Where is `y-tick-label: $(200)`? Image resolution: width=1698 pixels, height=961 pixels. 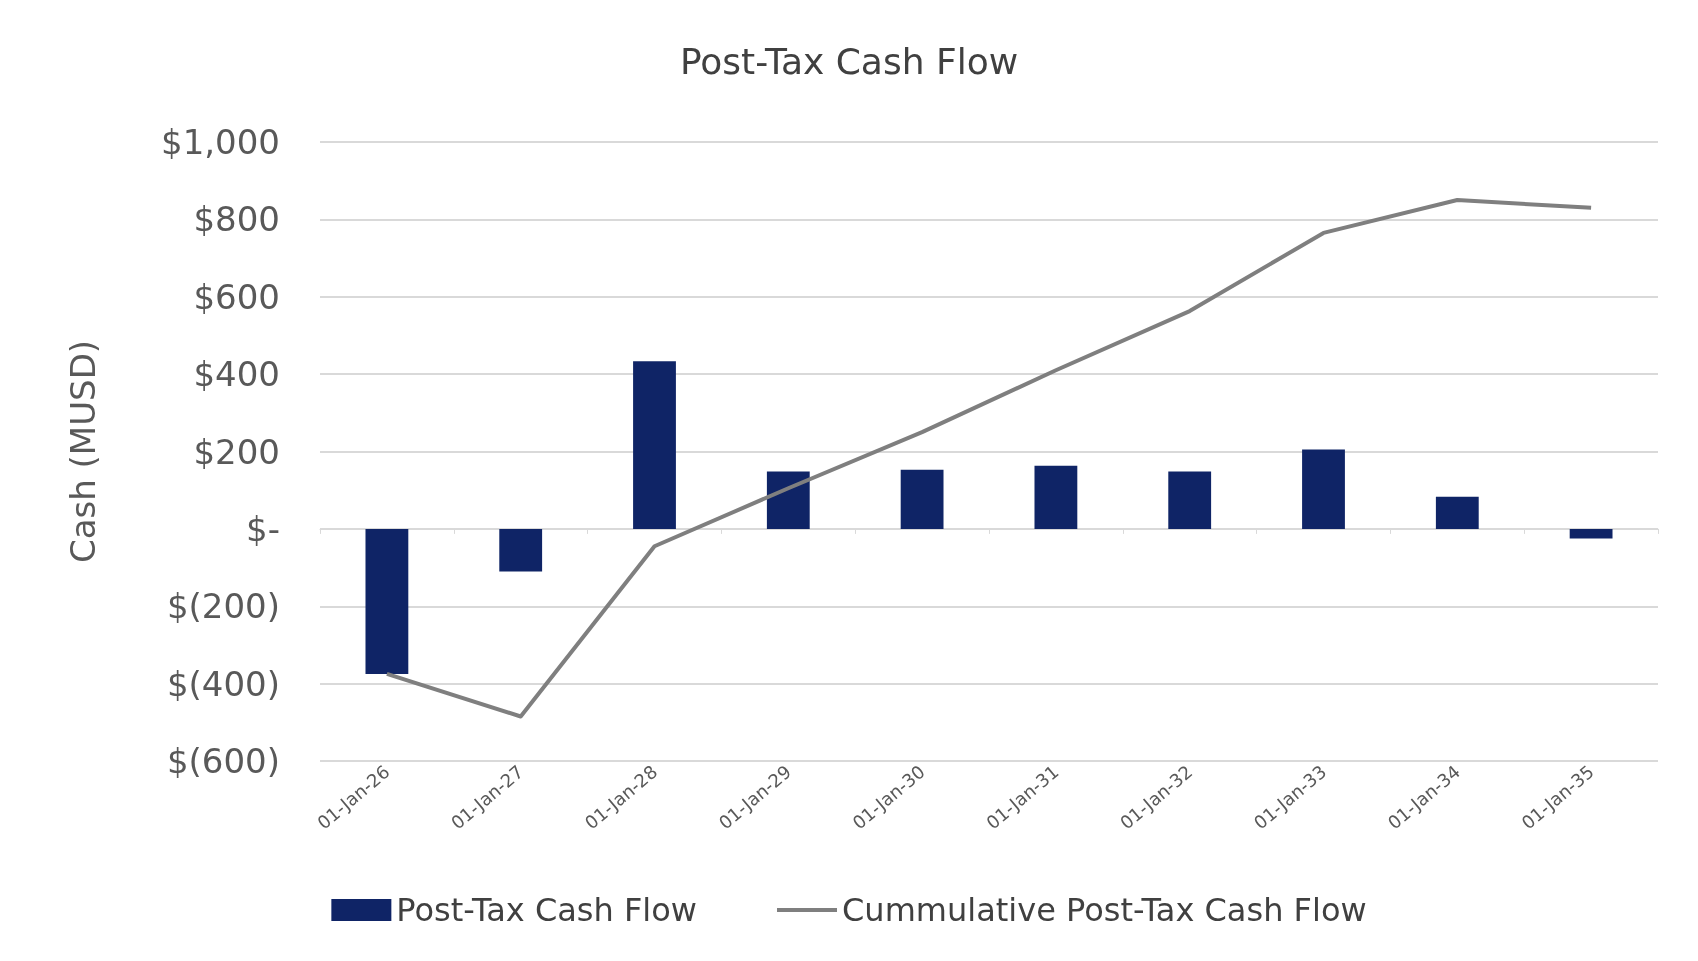 y-tick-label: $(200) is located at coordinates (223, 606).